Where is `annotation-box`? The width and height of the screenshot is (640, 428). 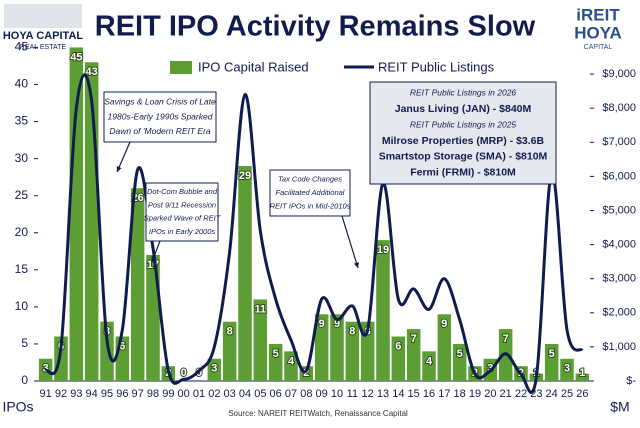 annotation-box is located at coordinates (160, 117).